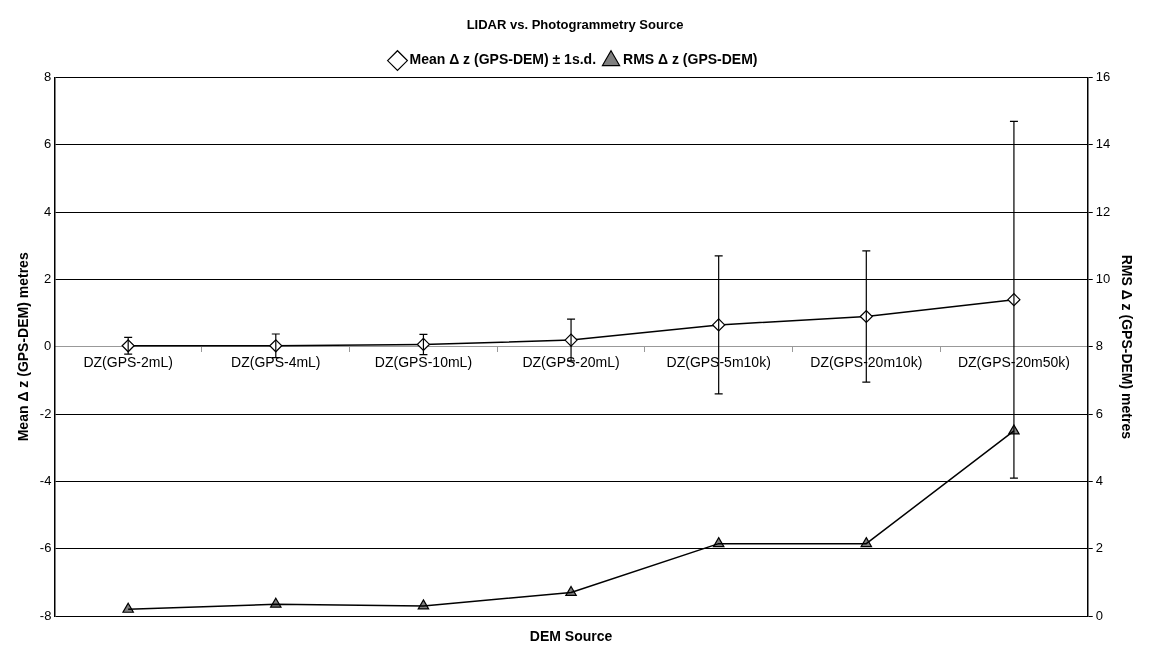 The width and height of the screenshot is (1150, 664). Describe the element at coordinates (571, 362) in the screenshot. I see `x-tick-label: DZ(GPS-20mL)` at that location.